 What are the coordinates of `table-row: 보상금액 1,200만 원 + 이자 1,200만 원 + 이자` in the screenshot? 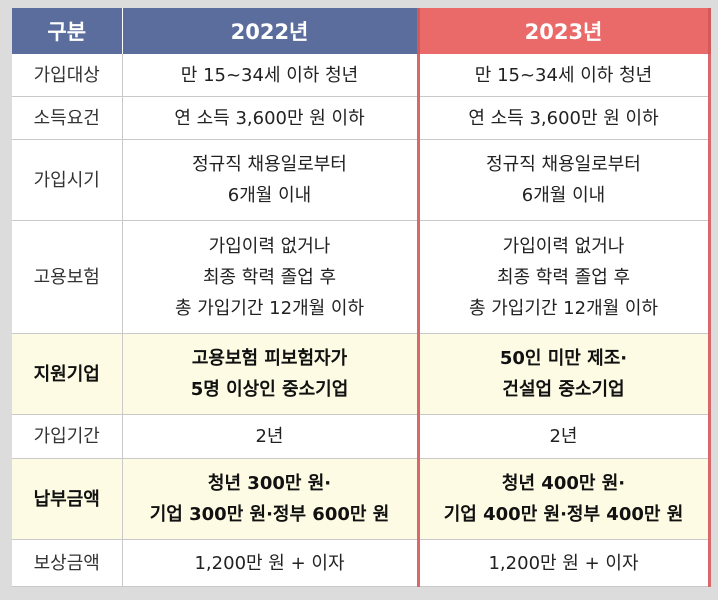 It's located at (361, 563).